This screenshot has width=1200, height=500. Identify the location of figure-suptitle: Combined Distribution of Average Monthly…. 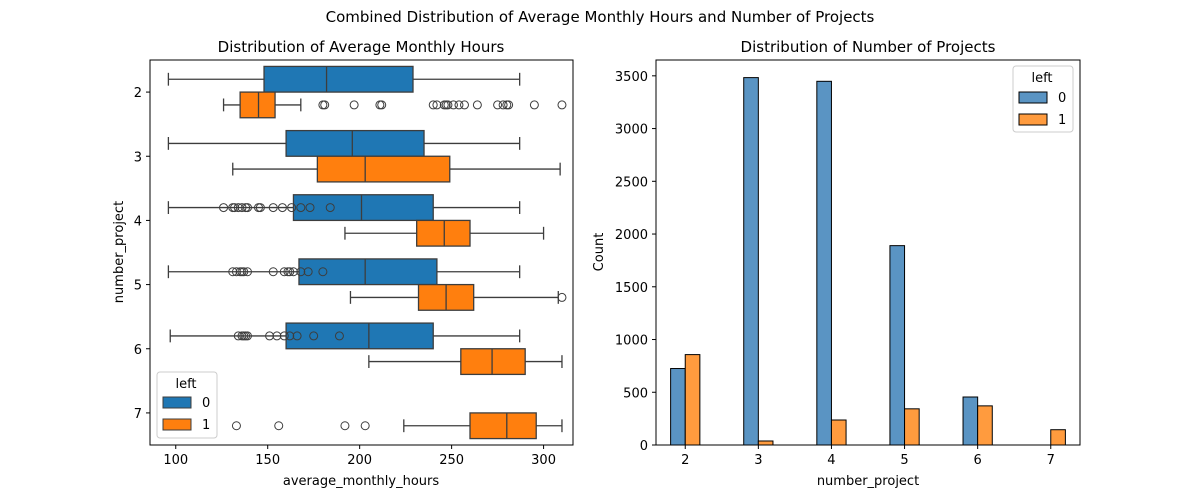
(600, 17).